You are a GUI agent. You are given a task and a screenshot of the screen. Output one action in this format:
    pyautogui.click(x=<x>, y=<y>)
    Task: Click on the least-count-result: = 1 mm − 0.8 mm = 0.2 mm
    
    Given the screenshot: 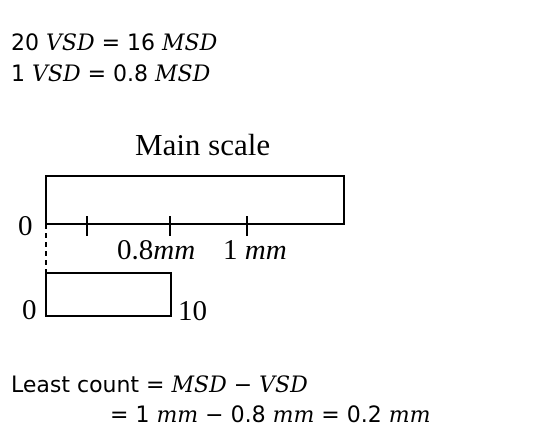 What is the action you would take?
    pyautogui.click(x=270, y=416)
    